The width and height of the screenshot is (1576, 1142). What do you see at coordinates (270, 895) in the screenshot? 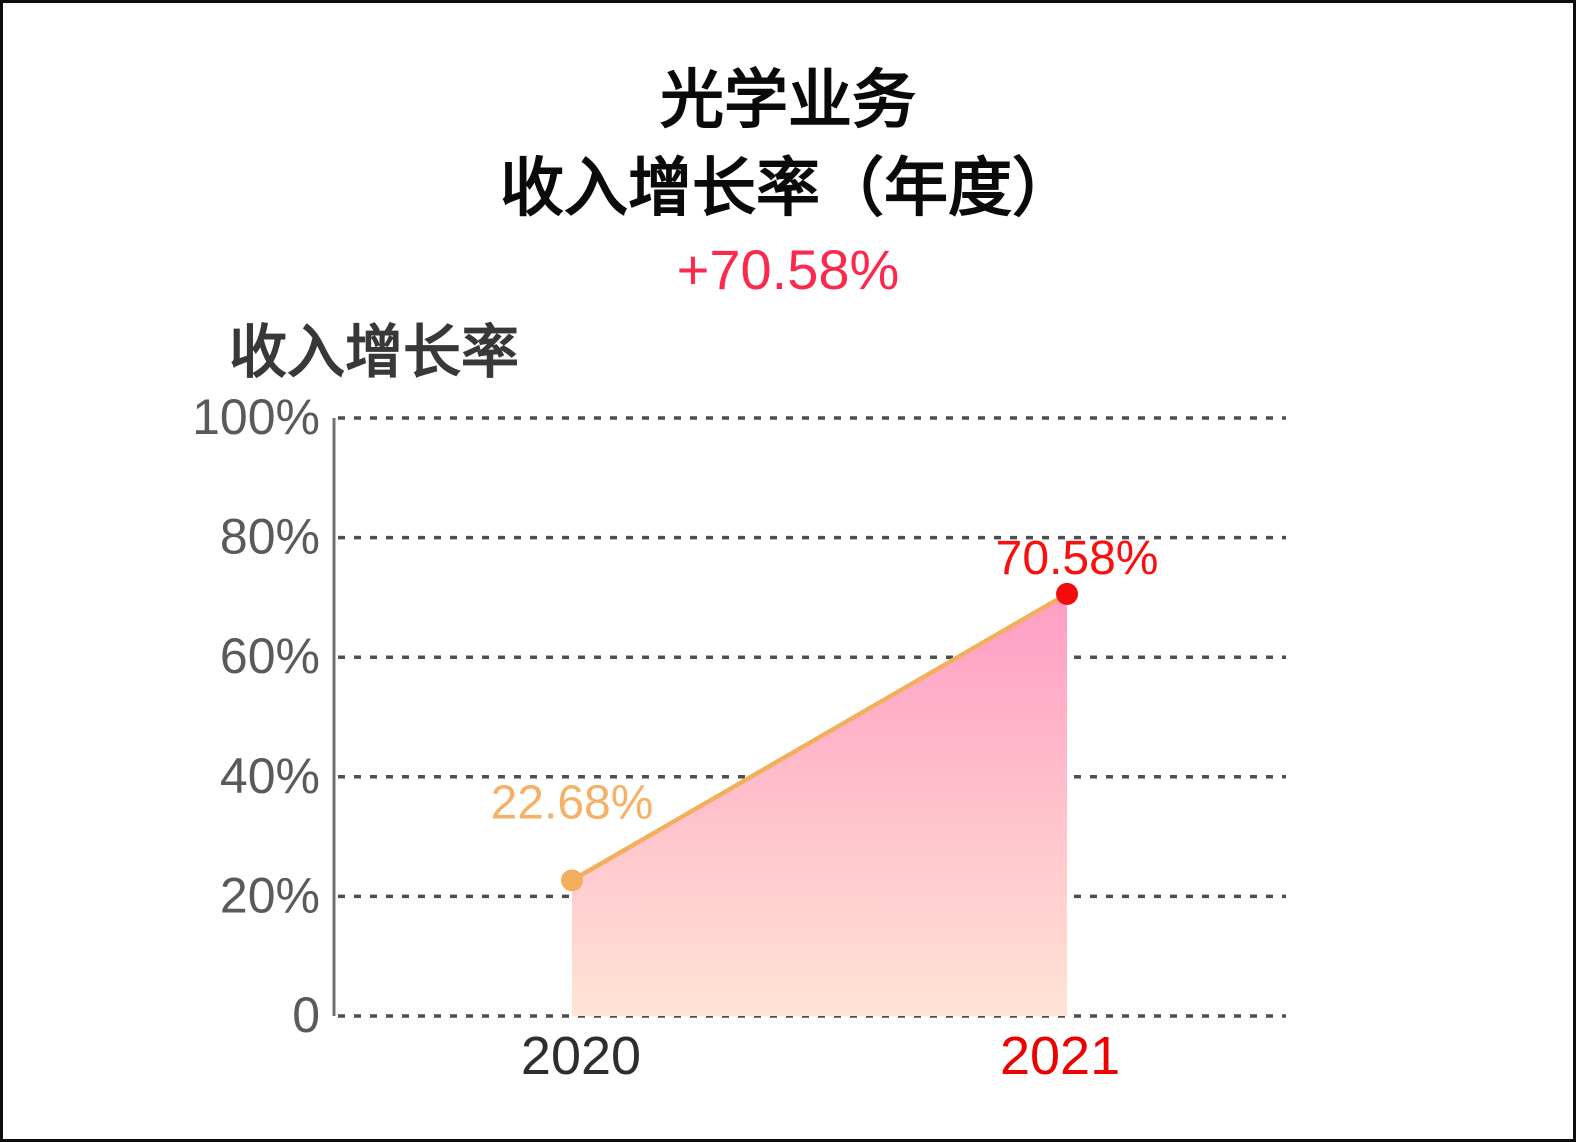
I see `y-tick-label: 20%` at bounding box center [270, 895].